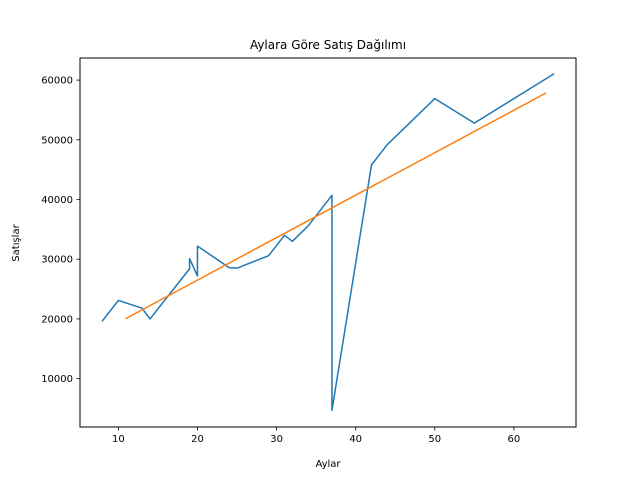 This screenshot has height=480, width=640. Describe the element at coordinates (57, 260) in the screenshot. I see `y-tick-label: 30000` at that location.